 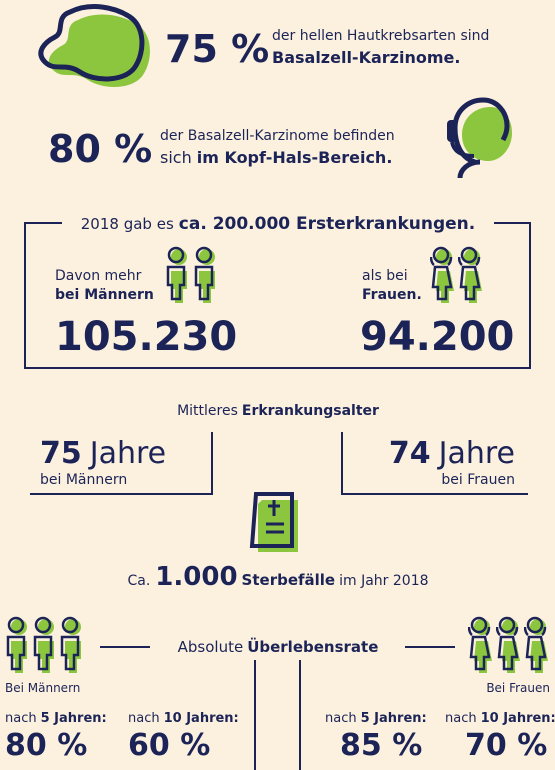 I want to click on age-bold: Erkrankungsalter, so click(x=310, y=411).